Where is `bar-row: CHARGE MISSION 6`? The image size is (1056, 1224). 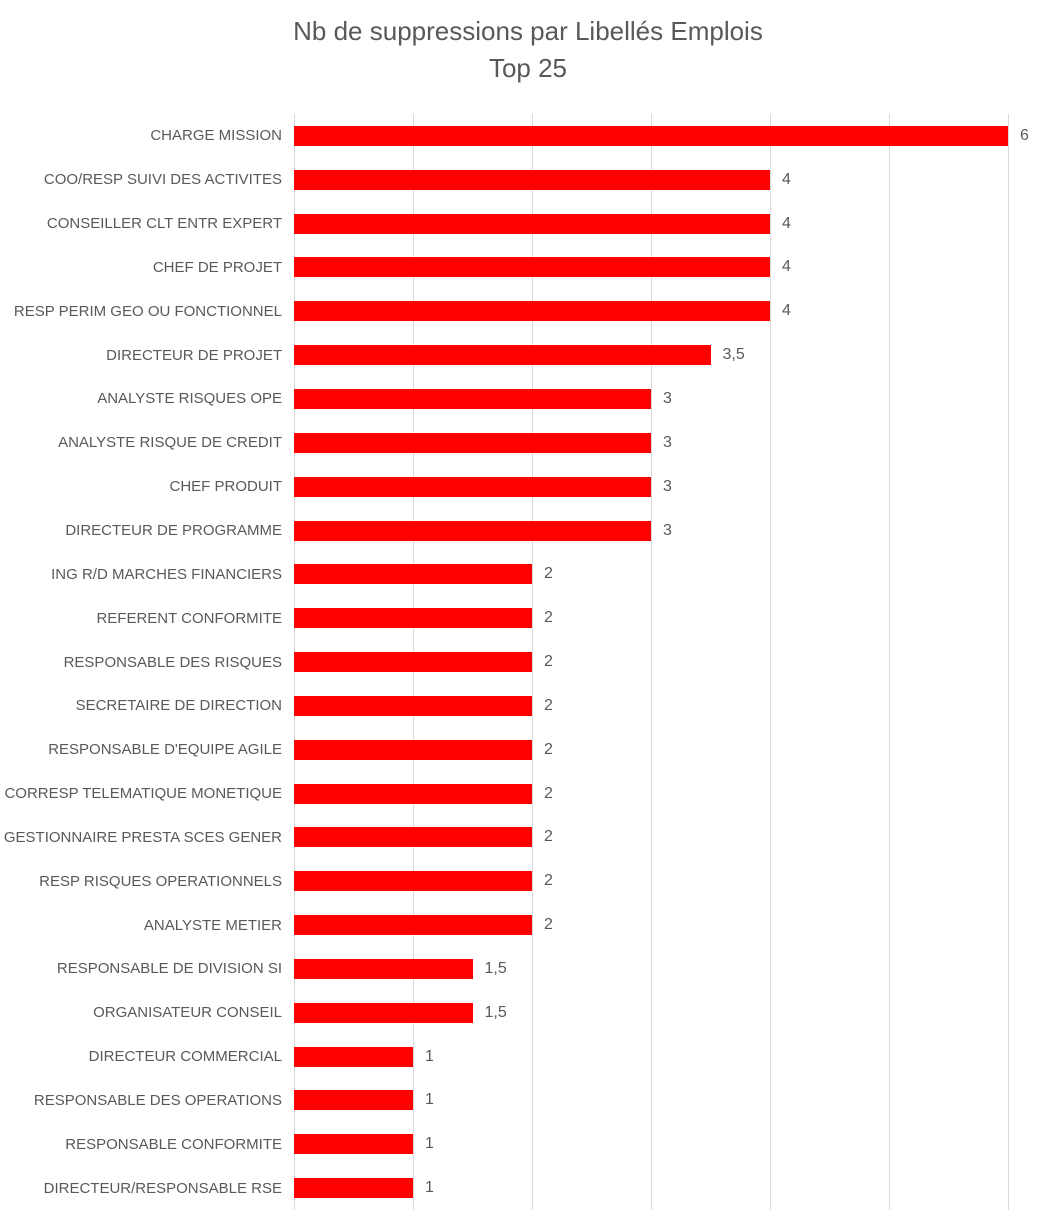
bar-row: CHARGE MISSION 6 is located at coordinates (528, 136).